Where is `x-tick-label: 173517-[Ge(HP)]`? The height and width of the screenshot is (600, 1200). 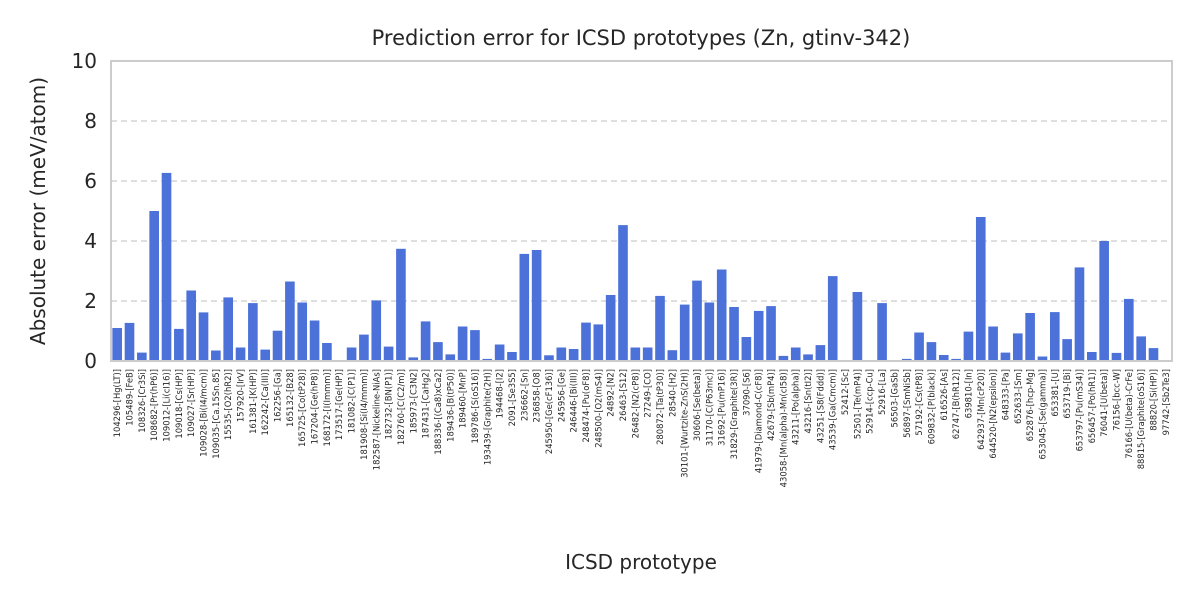 x-tick-label: 173517-[Ge(HP)] is located at coordinates (339, 404).